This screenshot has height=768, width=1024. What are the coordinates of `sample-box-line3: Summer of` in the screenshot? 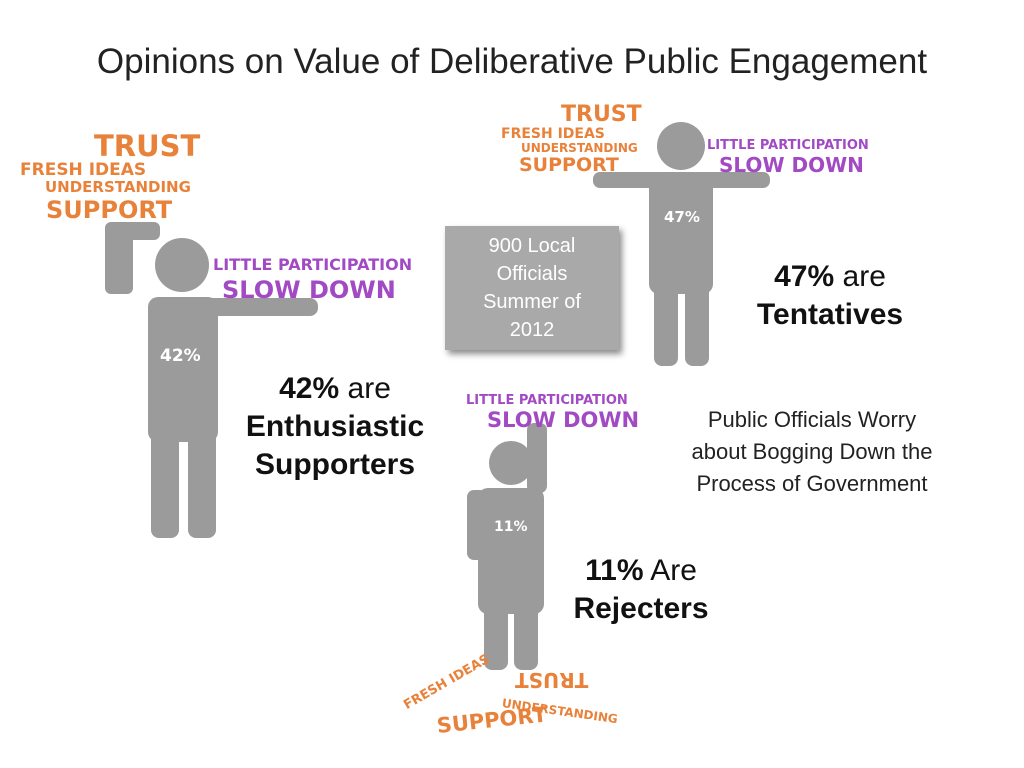 It's located at (532, 302).